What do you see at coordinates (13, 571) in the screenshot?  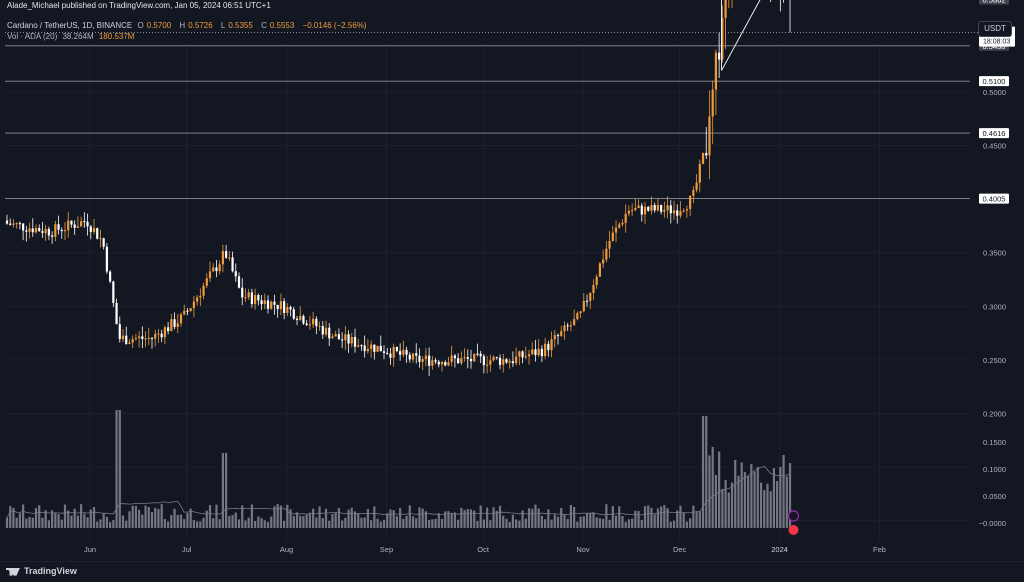 I see `tradingview-logo-icon` at bounding box center [13, 571].